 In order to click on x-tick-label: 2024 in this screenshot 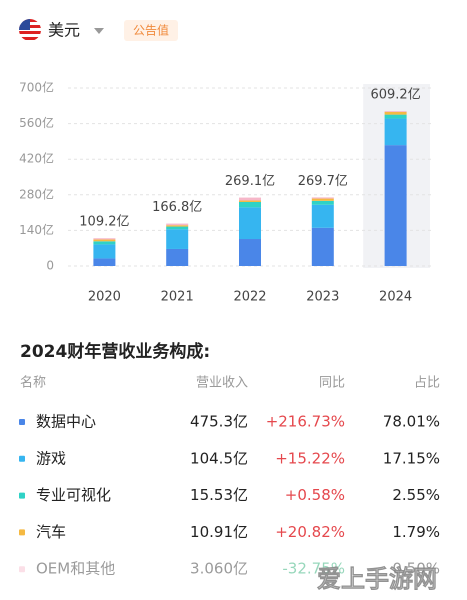, I will do `click(395, 297)`.